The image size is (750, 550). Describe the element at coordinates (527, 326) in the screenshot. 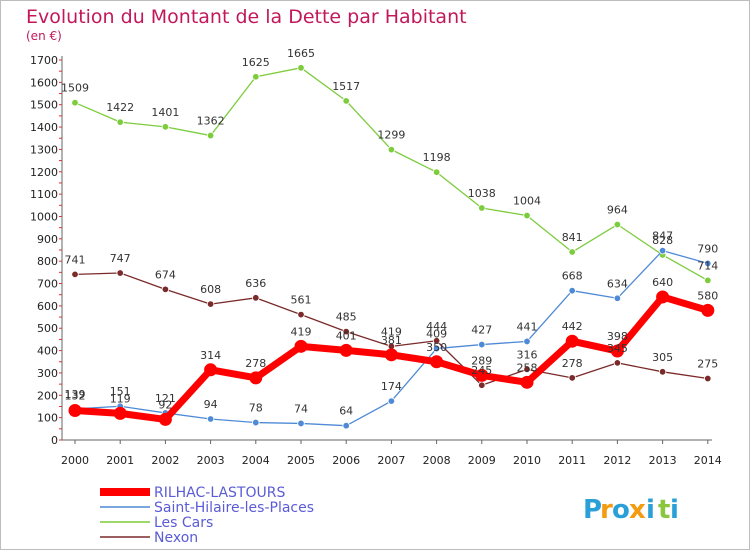

I see `data-label: 441` at that location.